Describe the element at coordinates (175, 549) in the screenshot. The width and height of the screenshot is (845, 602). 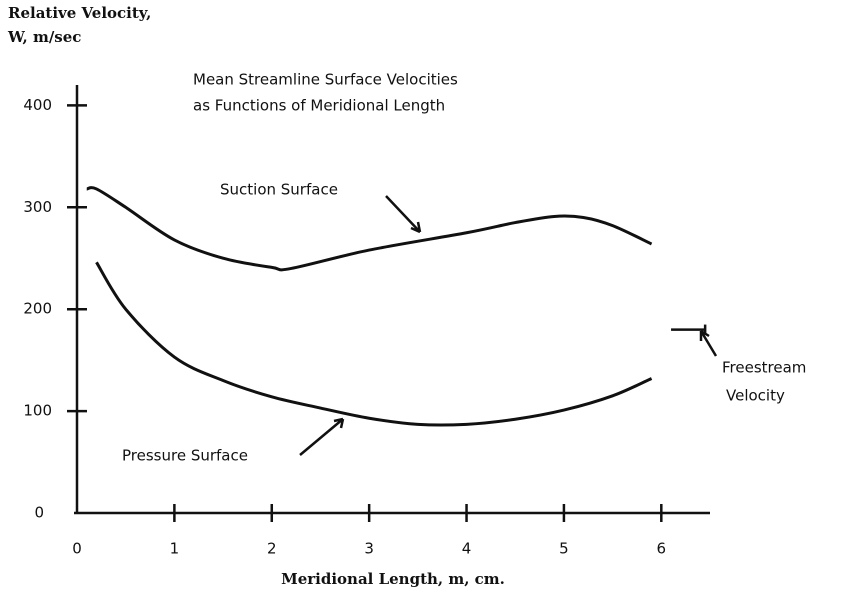
I see `x-tick-label: 1` at that location.